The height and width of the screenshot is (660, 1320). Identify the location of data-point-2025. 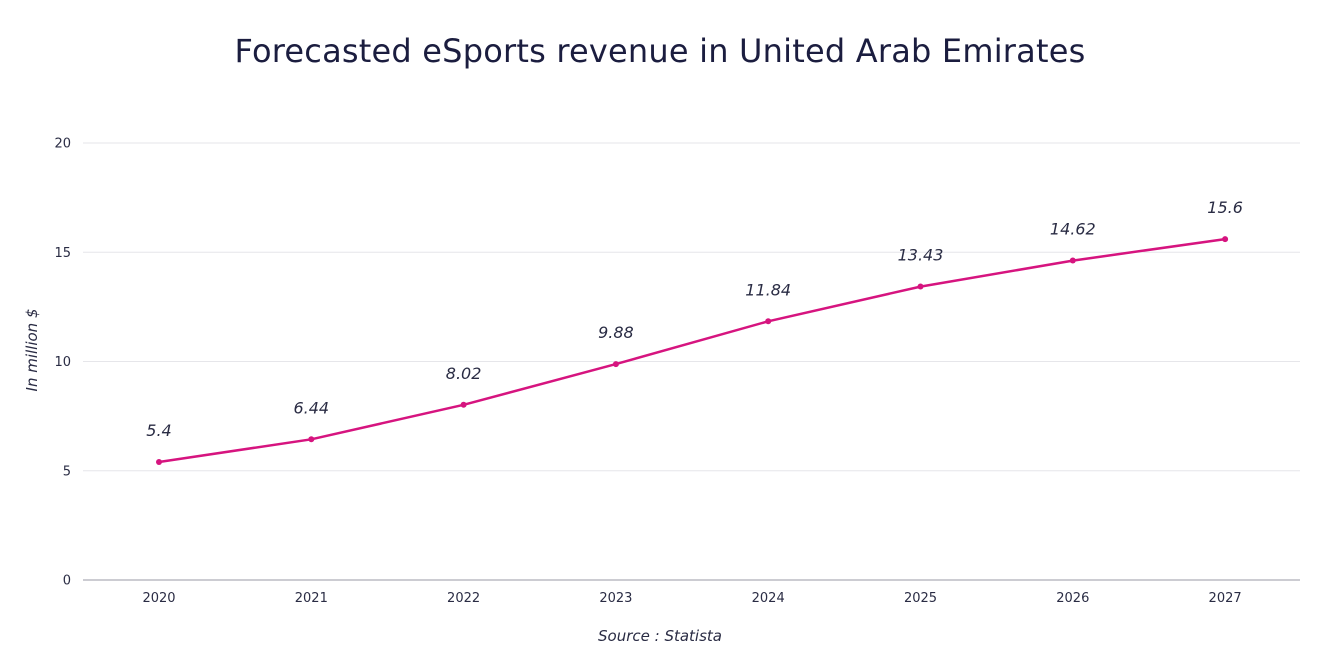
(920, 286).